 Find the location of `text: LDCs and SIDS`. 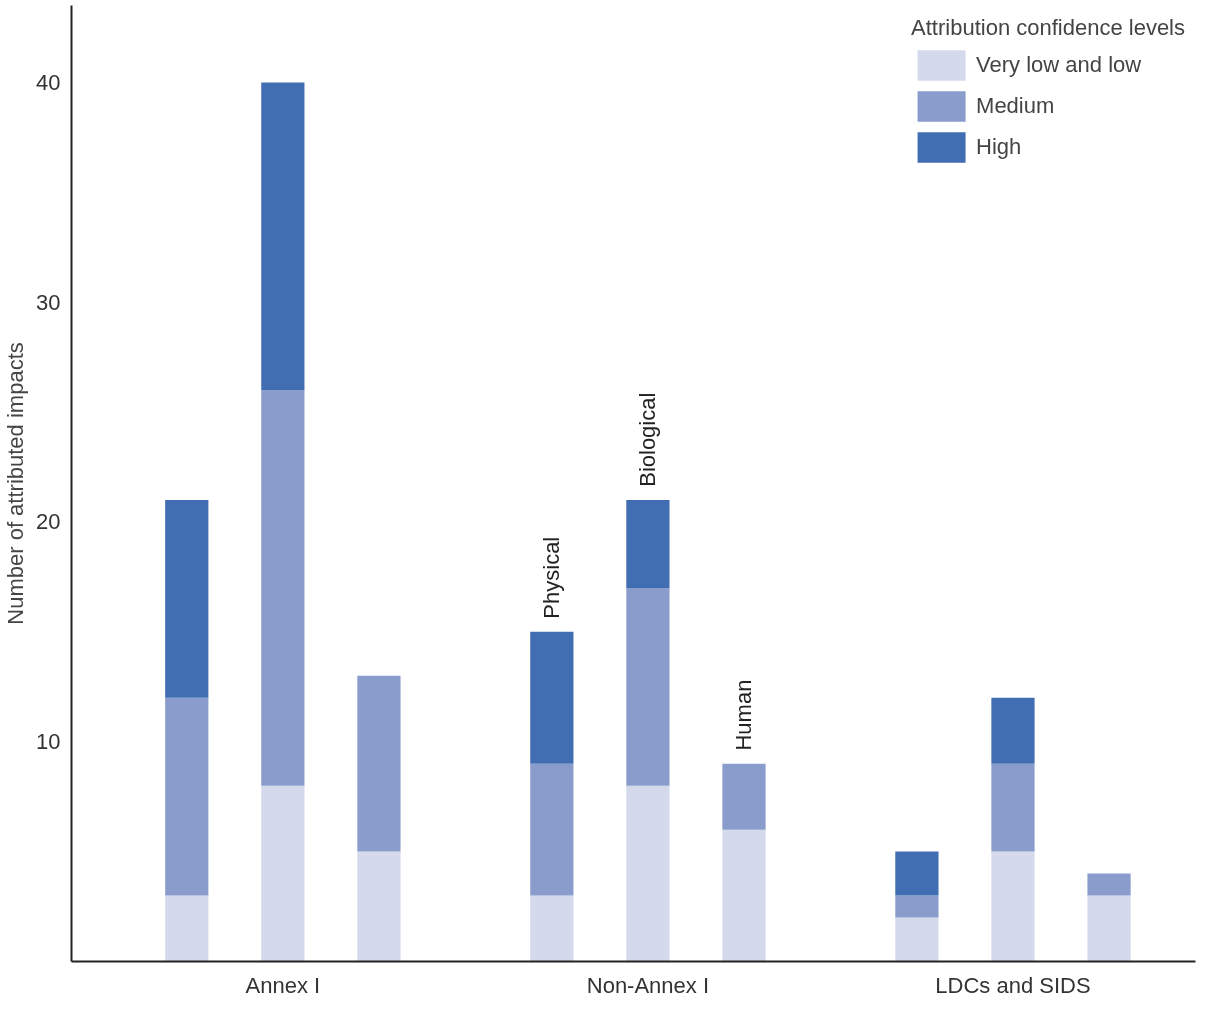

text: LDCs and SIDS is located at coordinates (1013, 985).